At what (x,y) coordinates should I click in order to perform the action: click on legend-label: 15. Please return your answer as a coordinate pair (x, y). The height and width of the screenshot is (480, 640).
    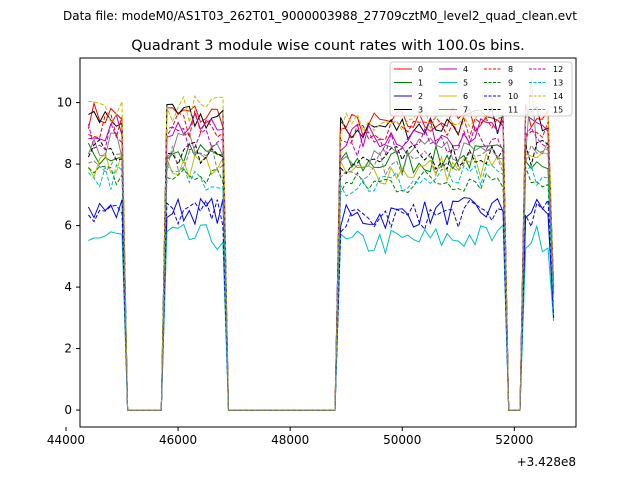
    Looking at the image, I should click on (558, 110).